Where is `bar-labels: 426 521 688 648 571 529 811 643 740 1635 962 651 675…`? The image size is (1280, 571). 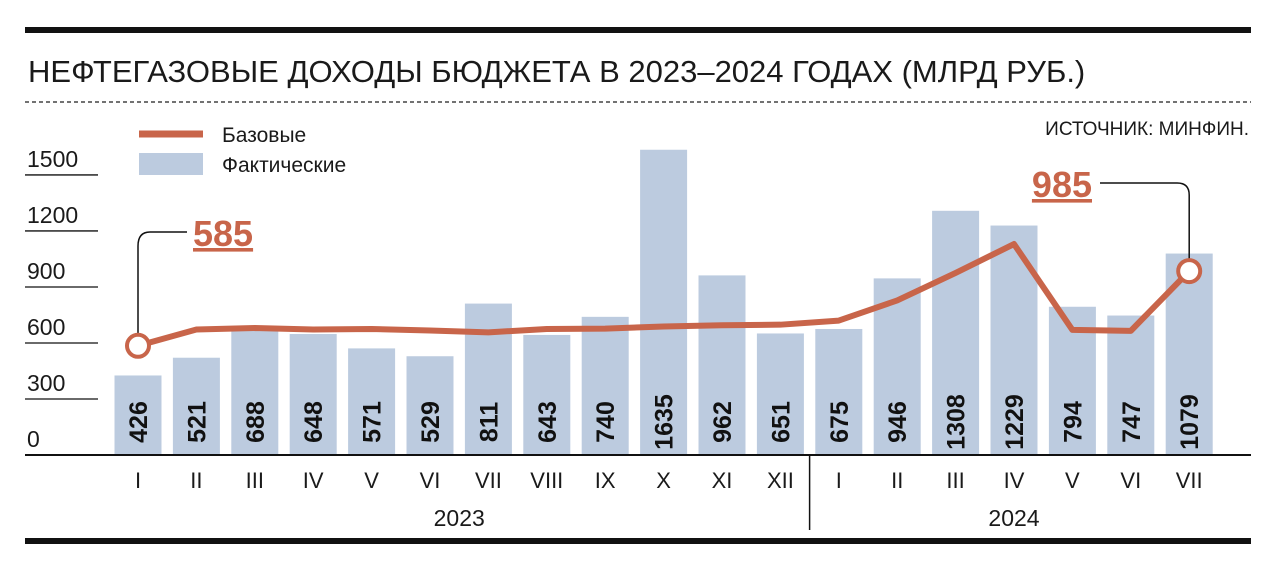
bar-labels: 426 521 688 648 571 529 811 643 740 1635 962 651 675… is located at coordinates (664, 422).